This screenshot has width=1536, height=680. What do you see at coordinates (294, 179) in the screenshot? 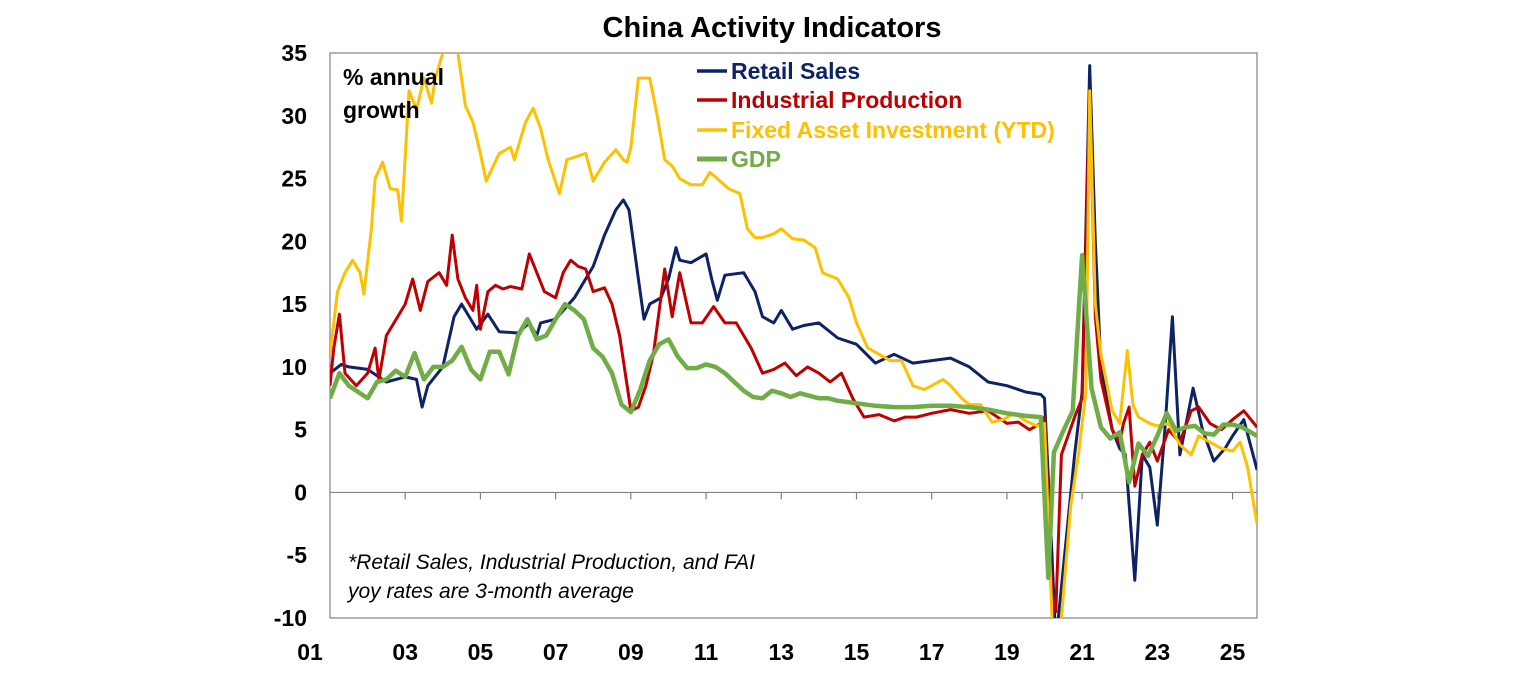
I see `y-tick-label: 25` at bounding box center [294, 179].